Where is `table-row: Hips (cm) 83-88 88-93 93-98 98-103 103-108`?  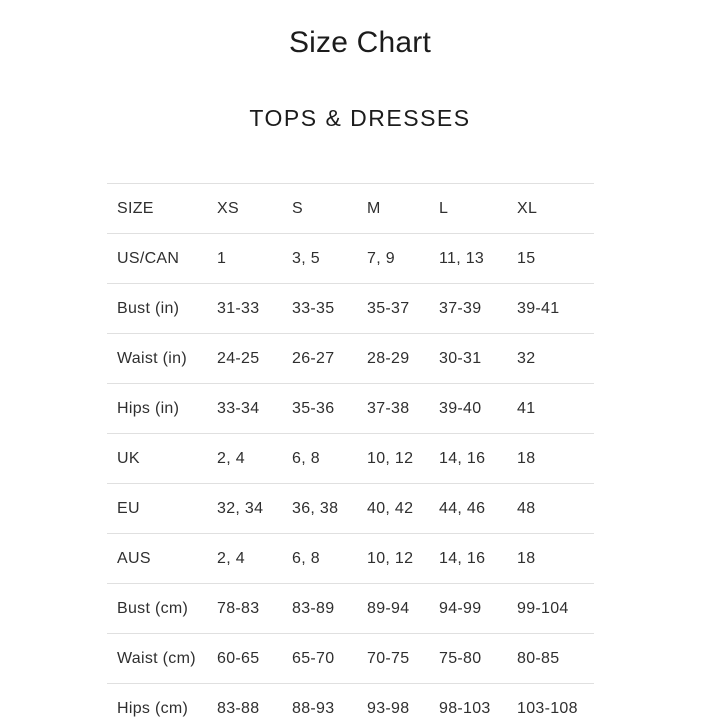
table-row: Hips (cm) 83-88 88-93 93-98 98-103 103-108 is located at coordinates (350, 705).